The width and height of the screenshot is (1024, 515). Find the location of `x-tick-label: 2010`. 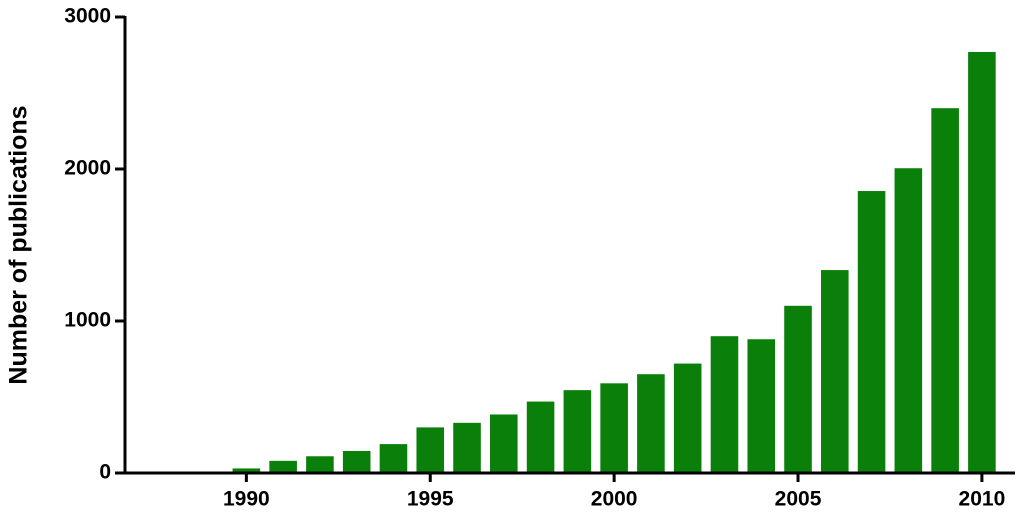

x-tick-label: 2010 is located at coordinates (982, 499).